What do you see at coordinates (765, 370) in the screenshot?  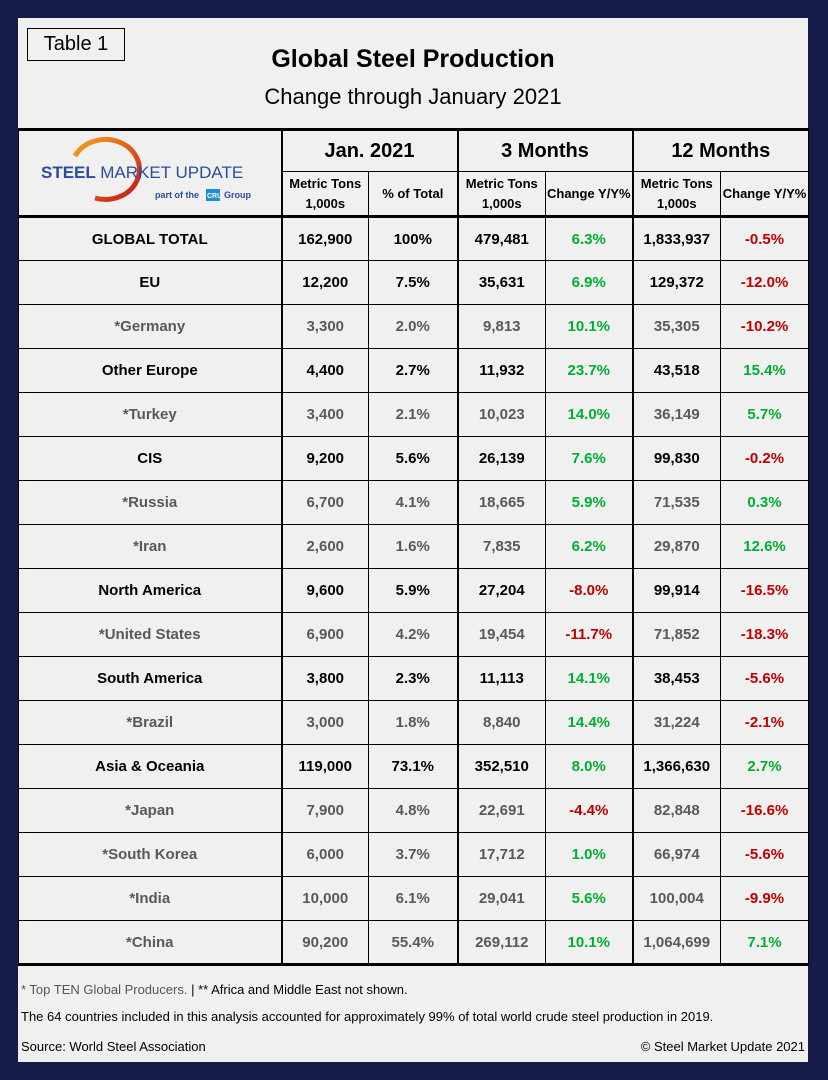 I see `12m-change: 15.4%` at bounding box center [765, 370].